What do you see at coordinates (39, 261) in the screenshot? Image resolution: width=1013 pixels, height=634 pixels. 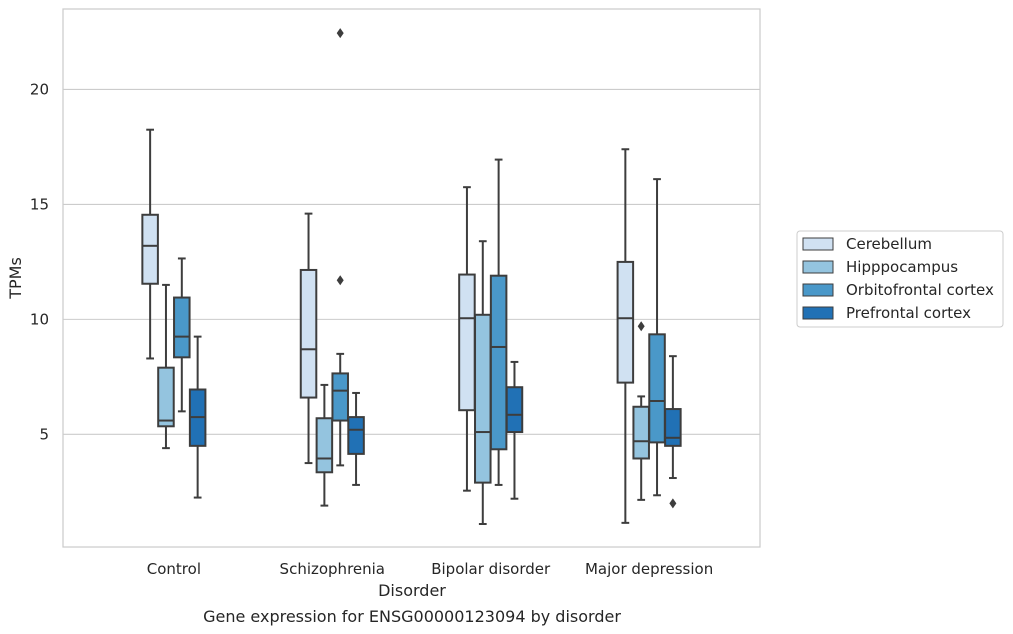 I see `y-tick-labels: 5 10 15 20` at bounding box center [39, 261].